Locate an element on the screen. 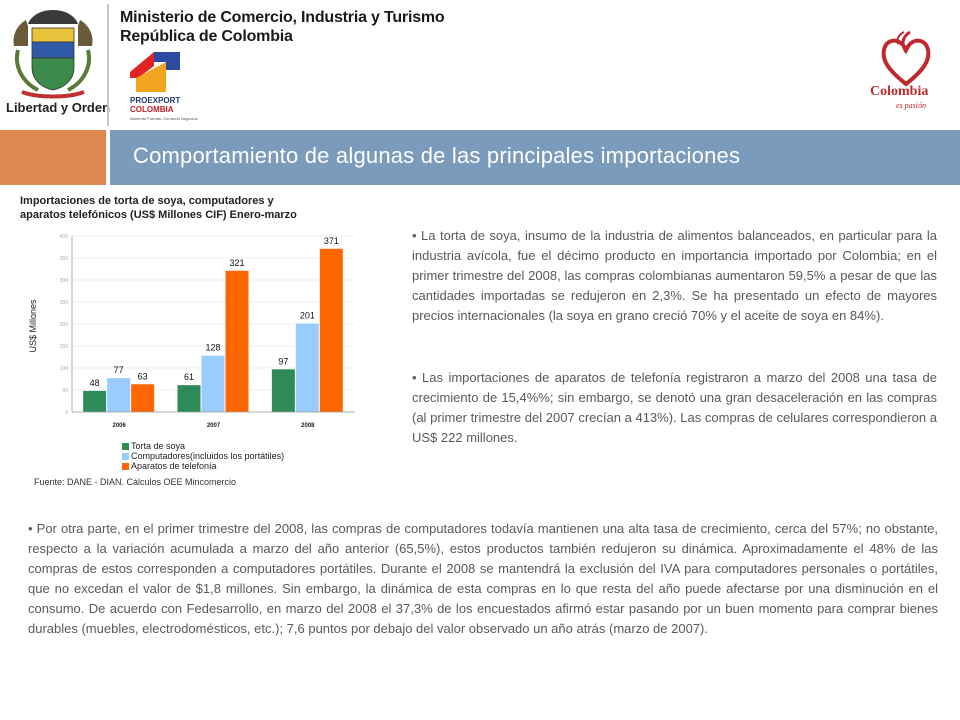 The image size is (960, 720). data-label: 77 is located at coordinates (119, 370).